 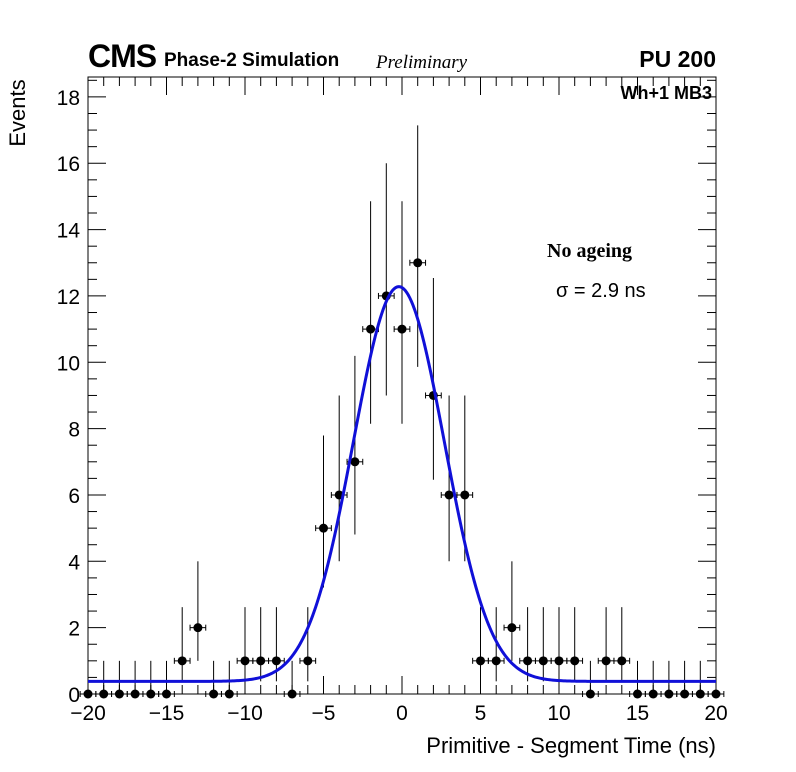 I want to click on y-tick-label: 10, so click(x=68, y=363).